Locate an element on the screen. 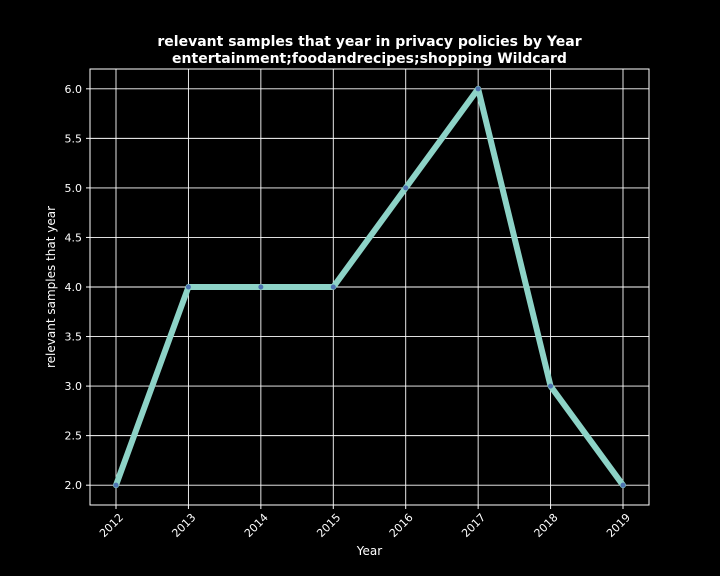 The width and height of the screenshot is (720, 576). x-tick-label: 2017 is located at coordinates (473, 525).